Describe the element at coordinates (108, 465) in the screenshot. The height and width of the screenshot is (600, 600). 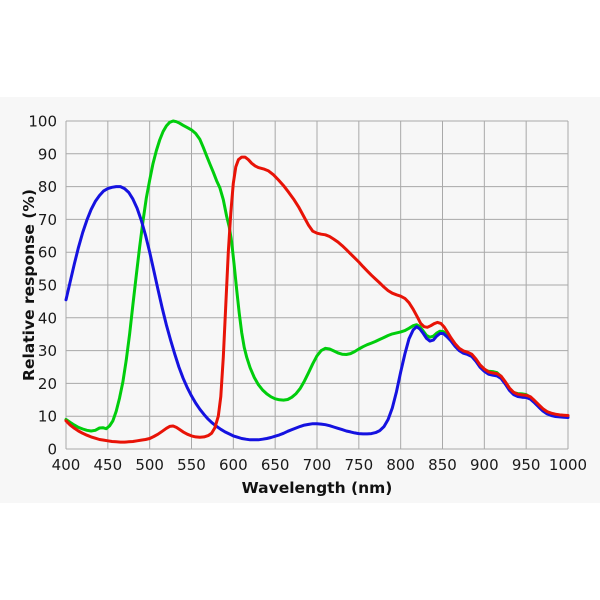
I see `x-tick-label: 450` at that location.